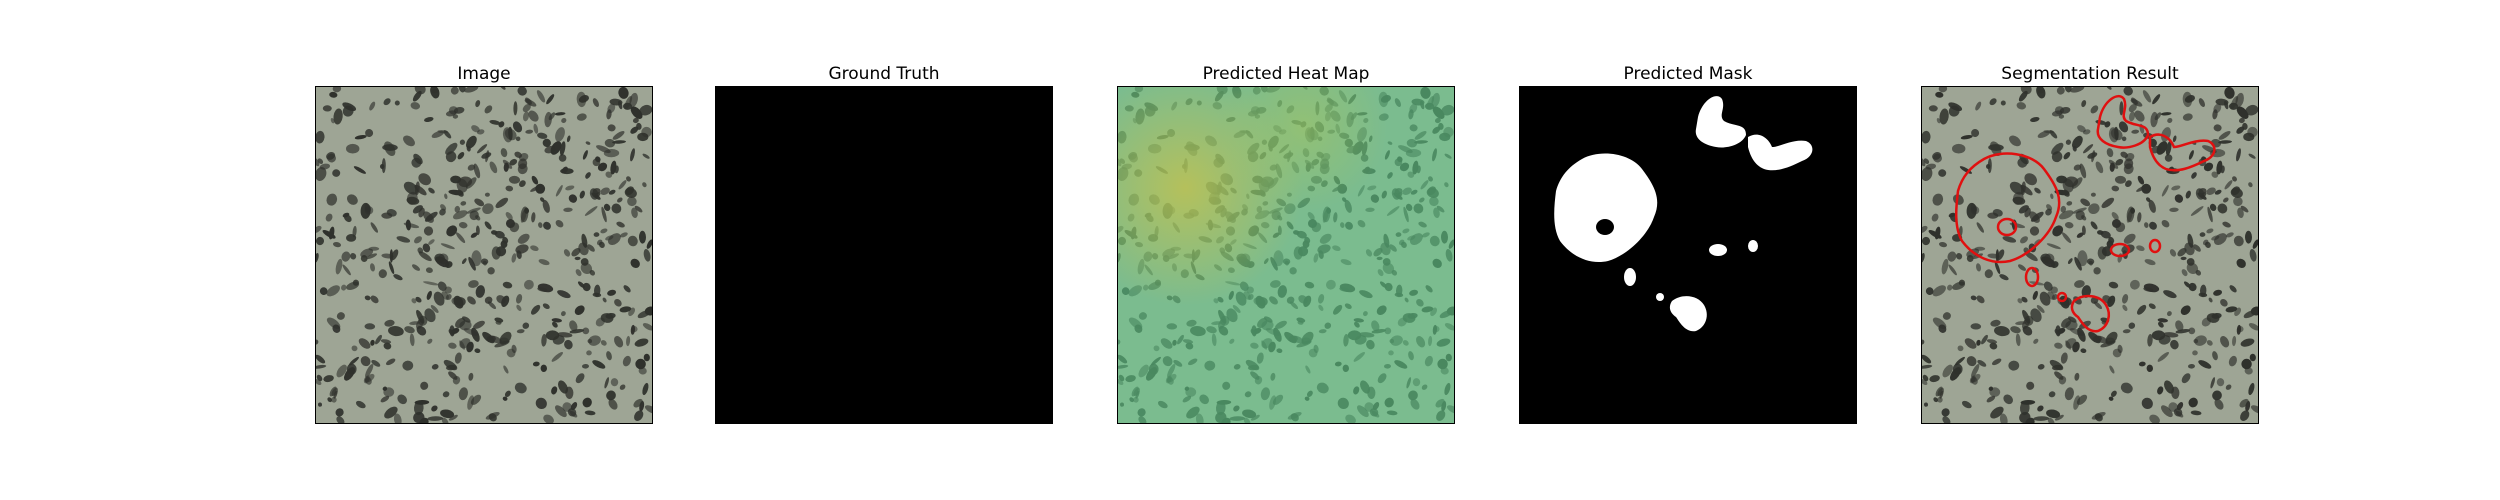 The height and width of the screenshot is (500, 2500). Describe the element at coordinates (1286, 255) in the screenshot. I see `heat-map-hotspot` at that location.